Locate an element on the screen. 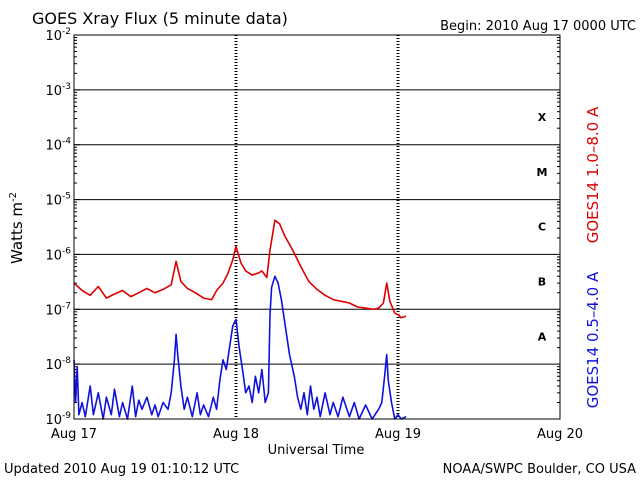 The height and width of the screenshot is (480, 640). y-tick-label: 10⁻⁸ is located at coordinates (58, 364).